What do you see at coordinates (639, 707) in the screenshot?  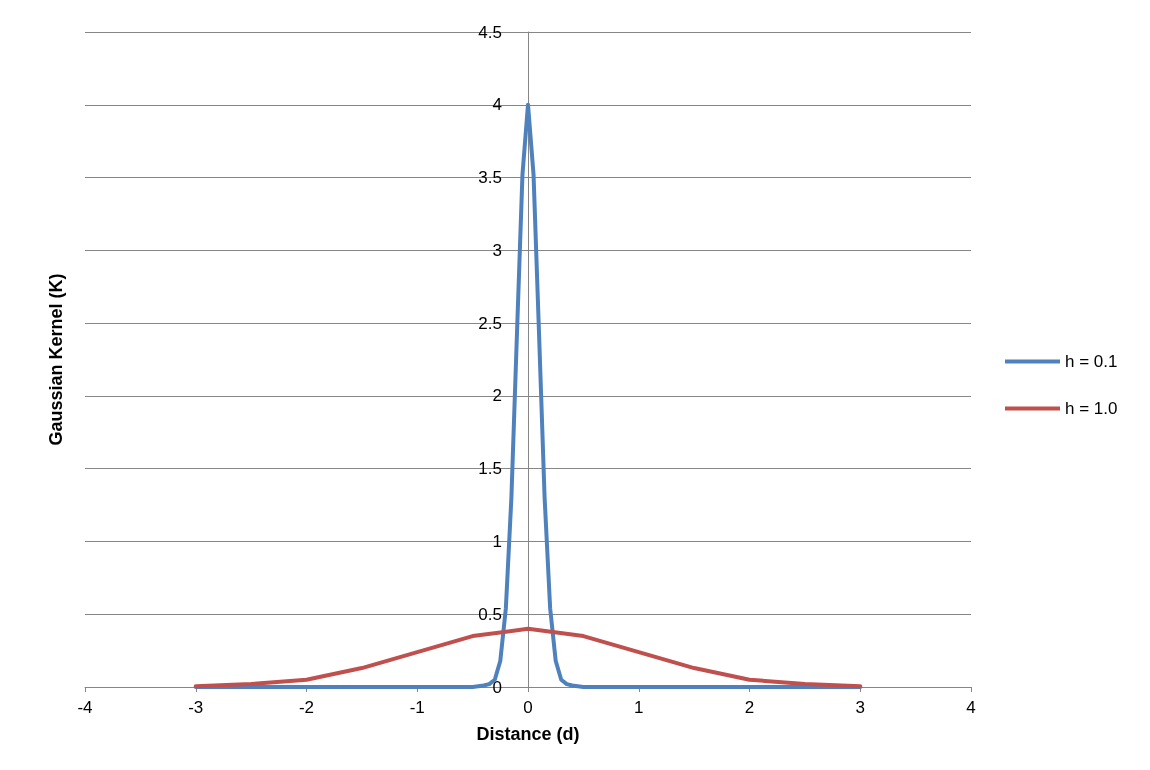 I see `x-tick-label: 1` at bounding box center [639, 707].